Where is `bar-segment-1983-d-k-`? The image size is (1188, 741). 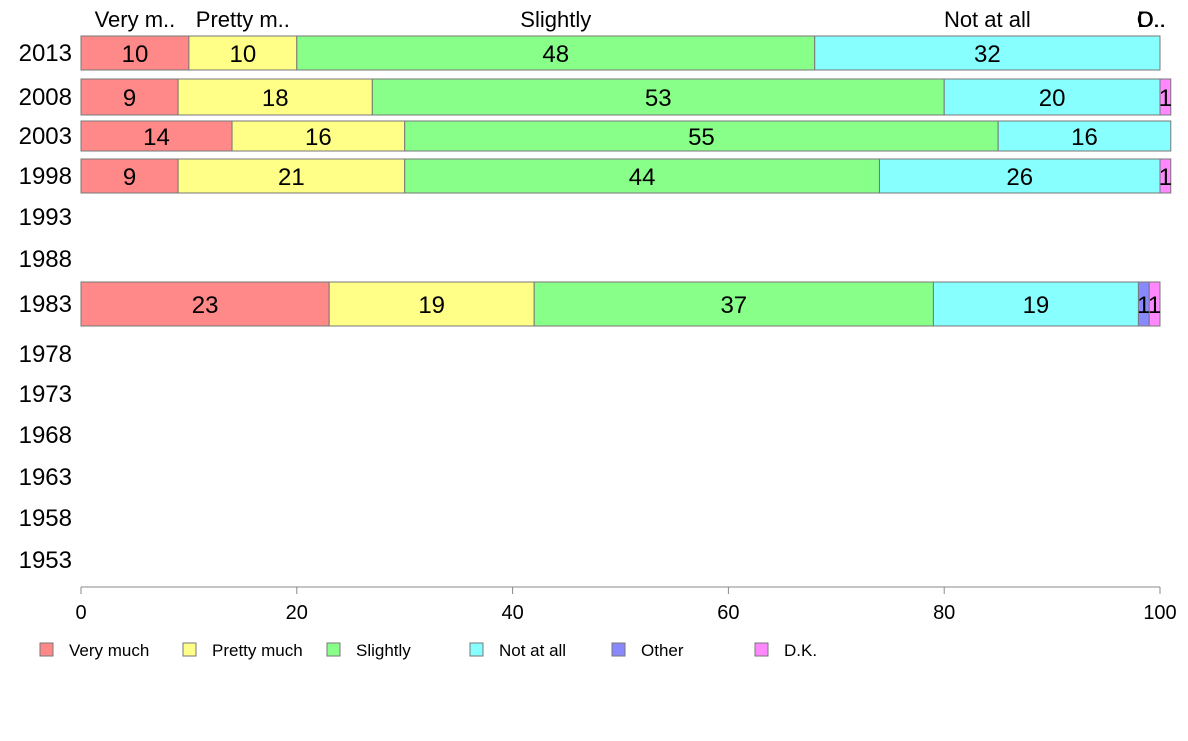
bar-segment-1983-d-k- is located at coordinates (1154, 304).